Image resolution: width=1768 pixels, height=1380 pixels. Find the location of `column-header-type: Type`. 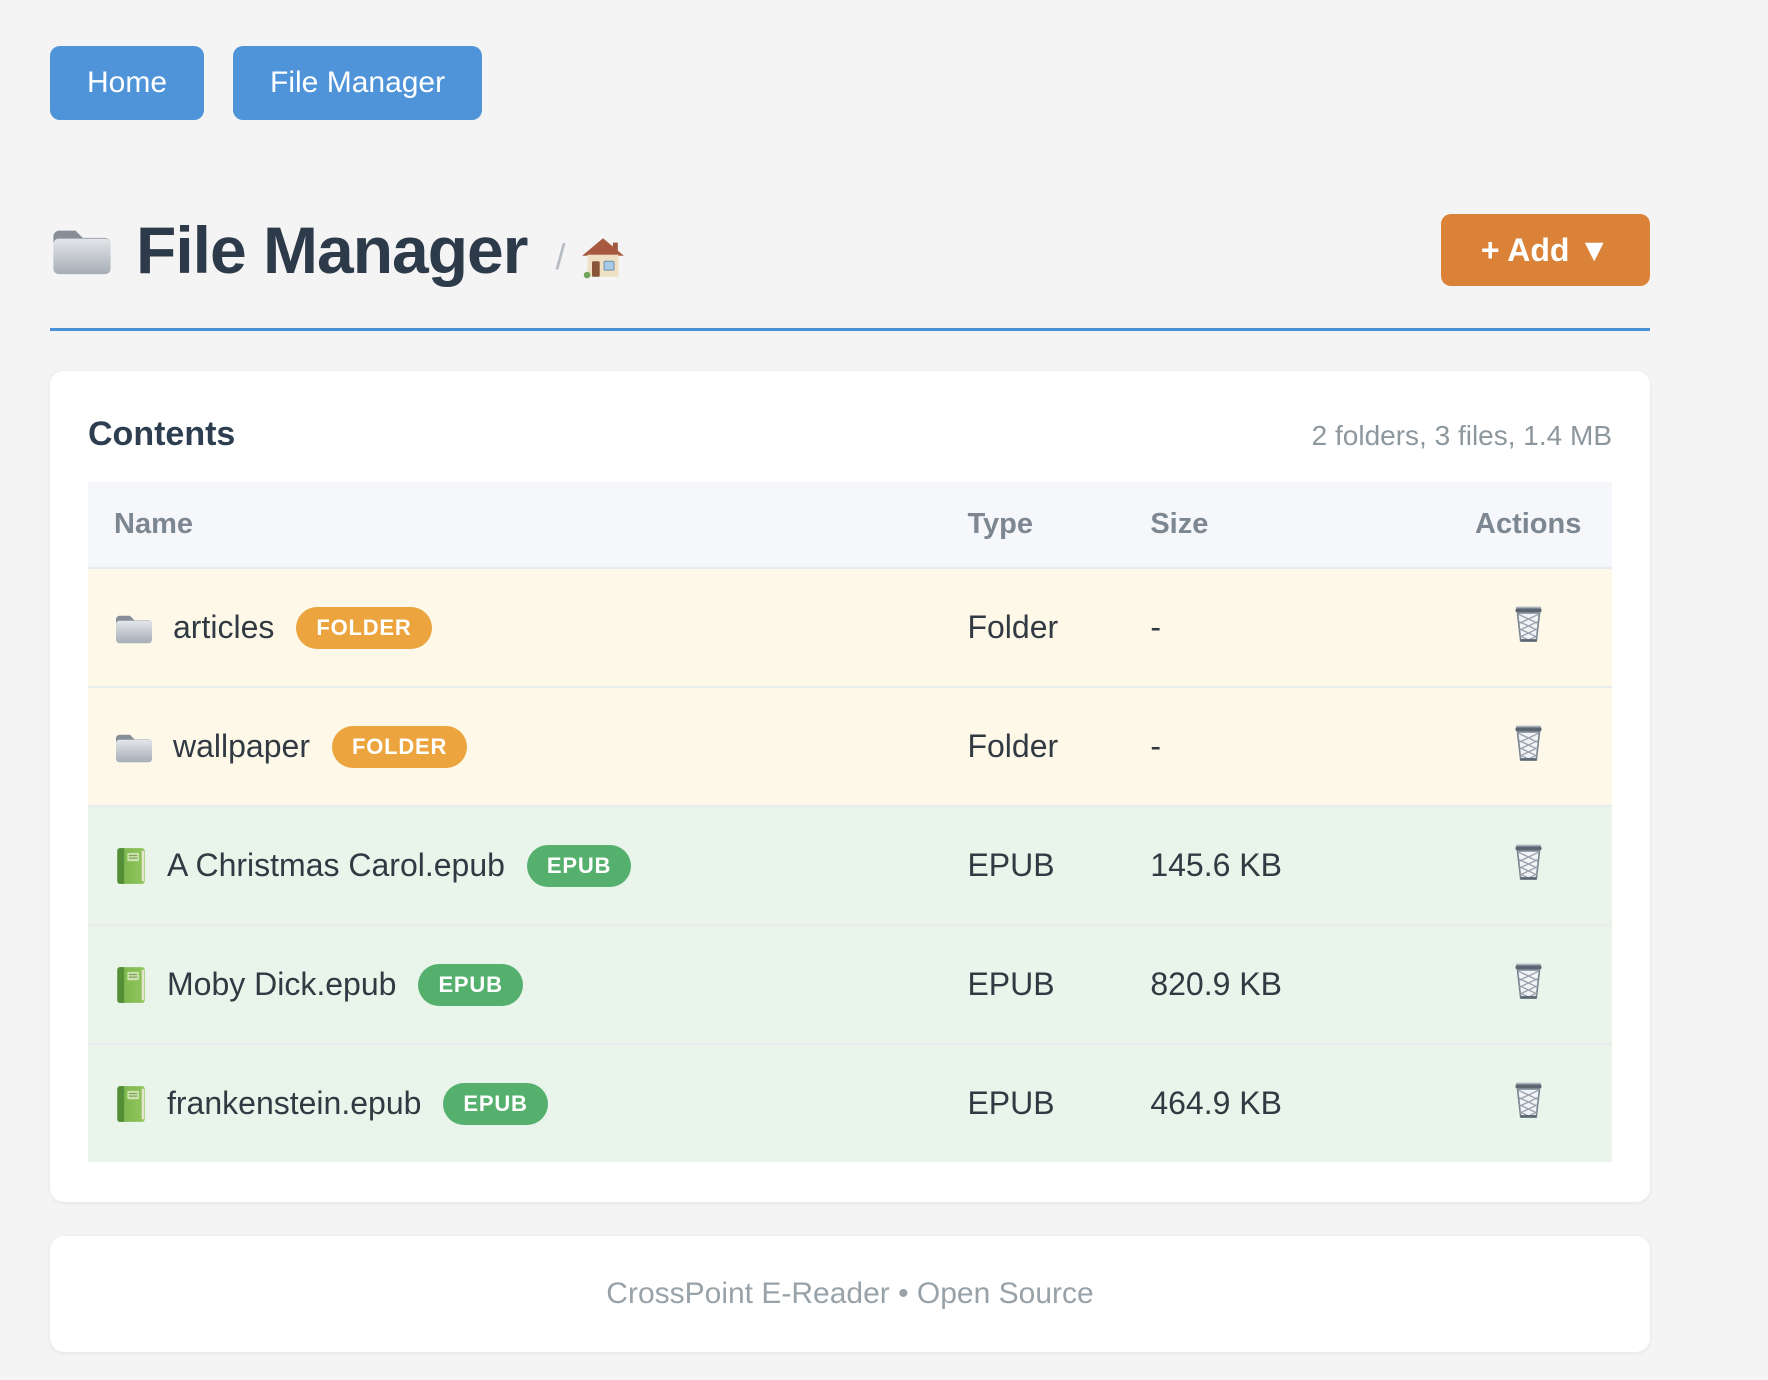

column-header-type: Type is located at coordinates (1033, 525).